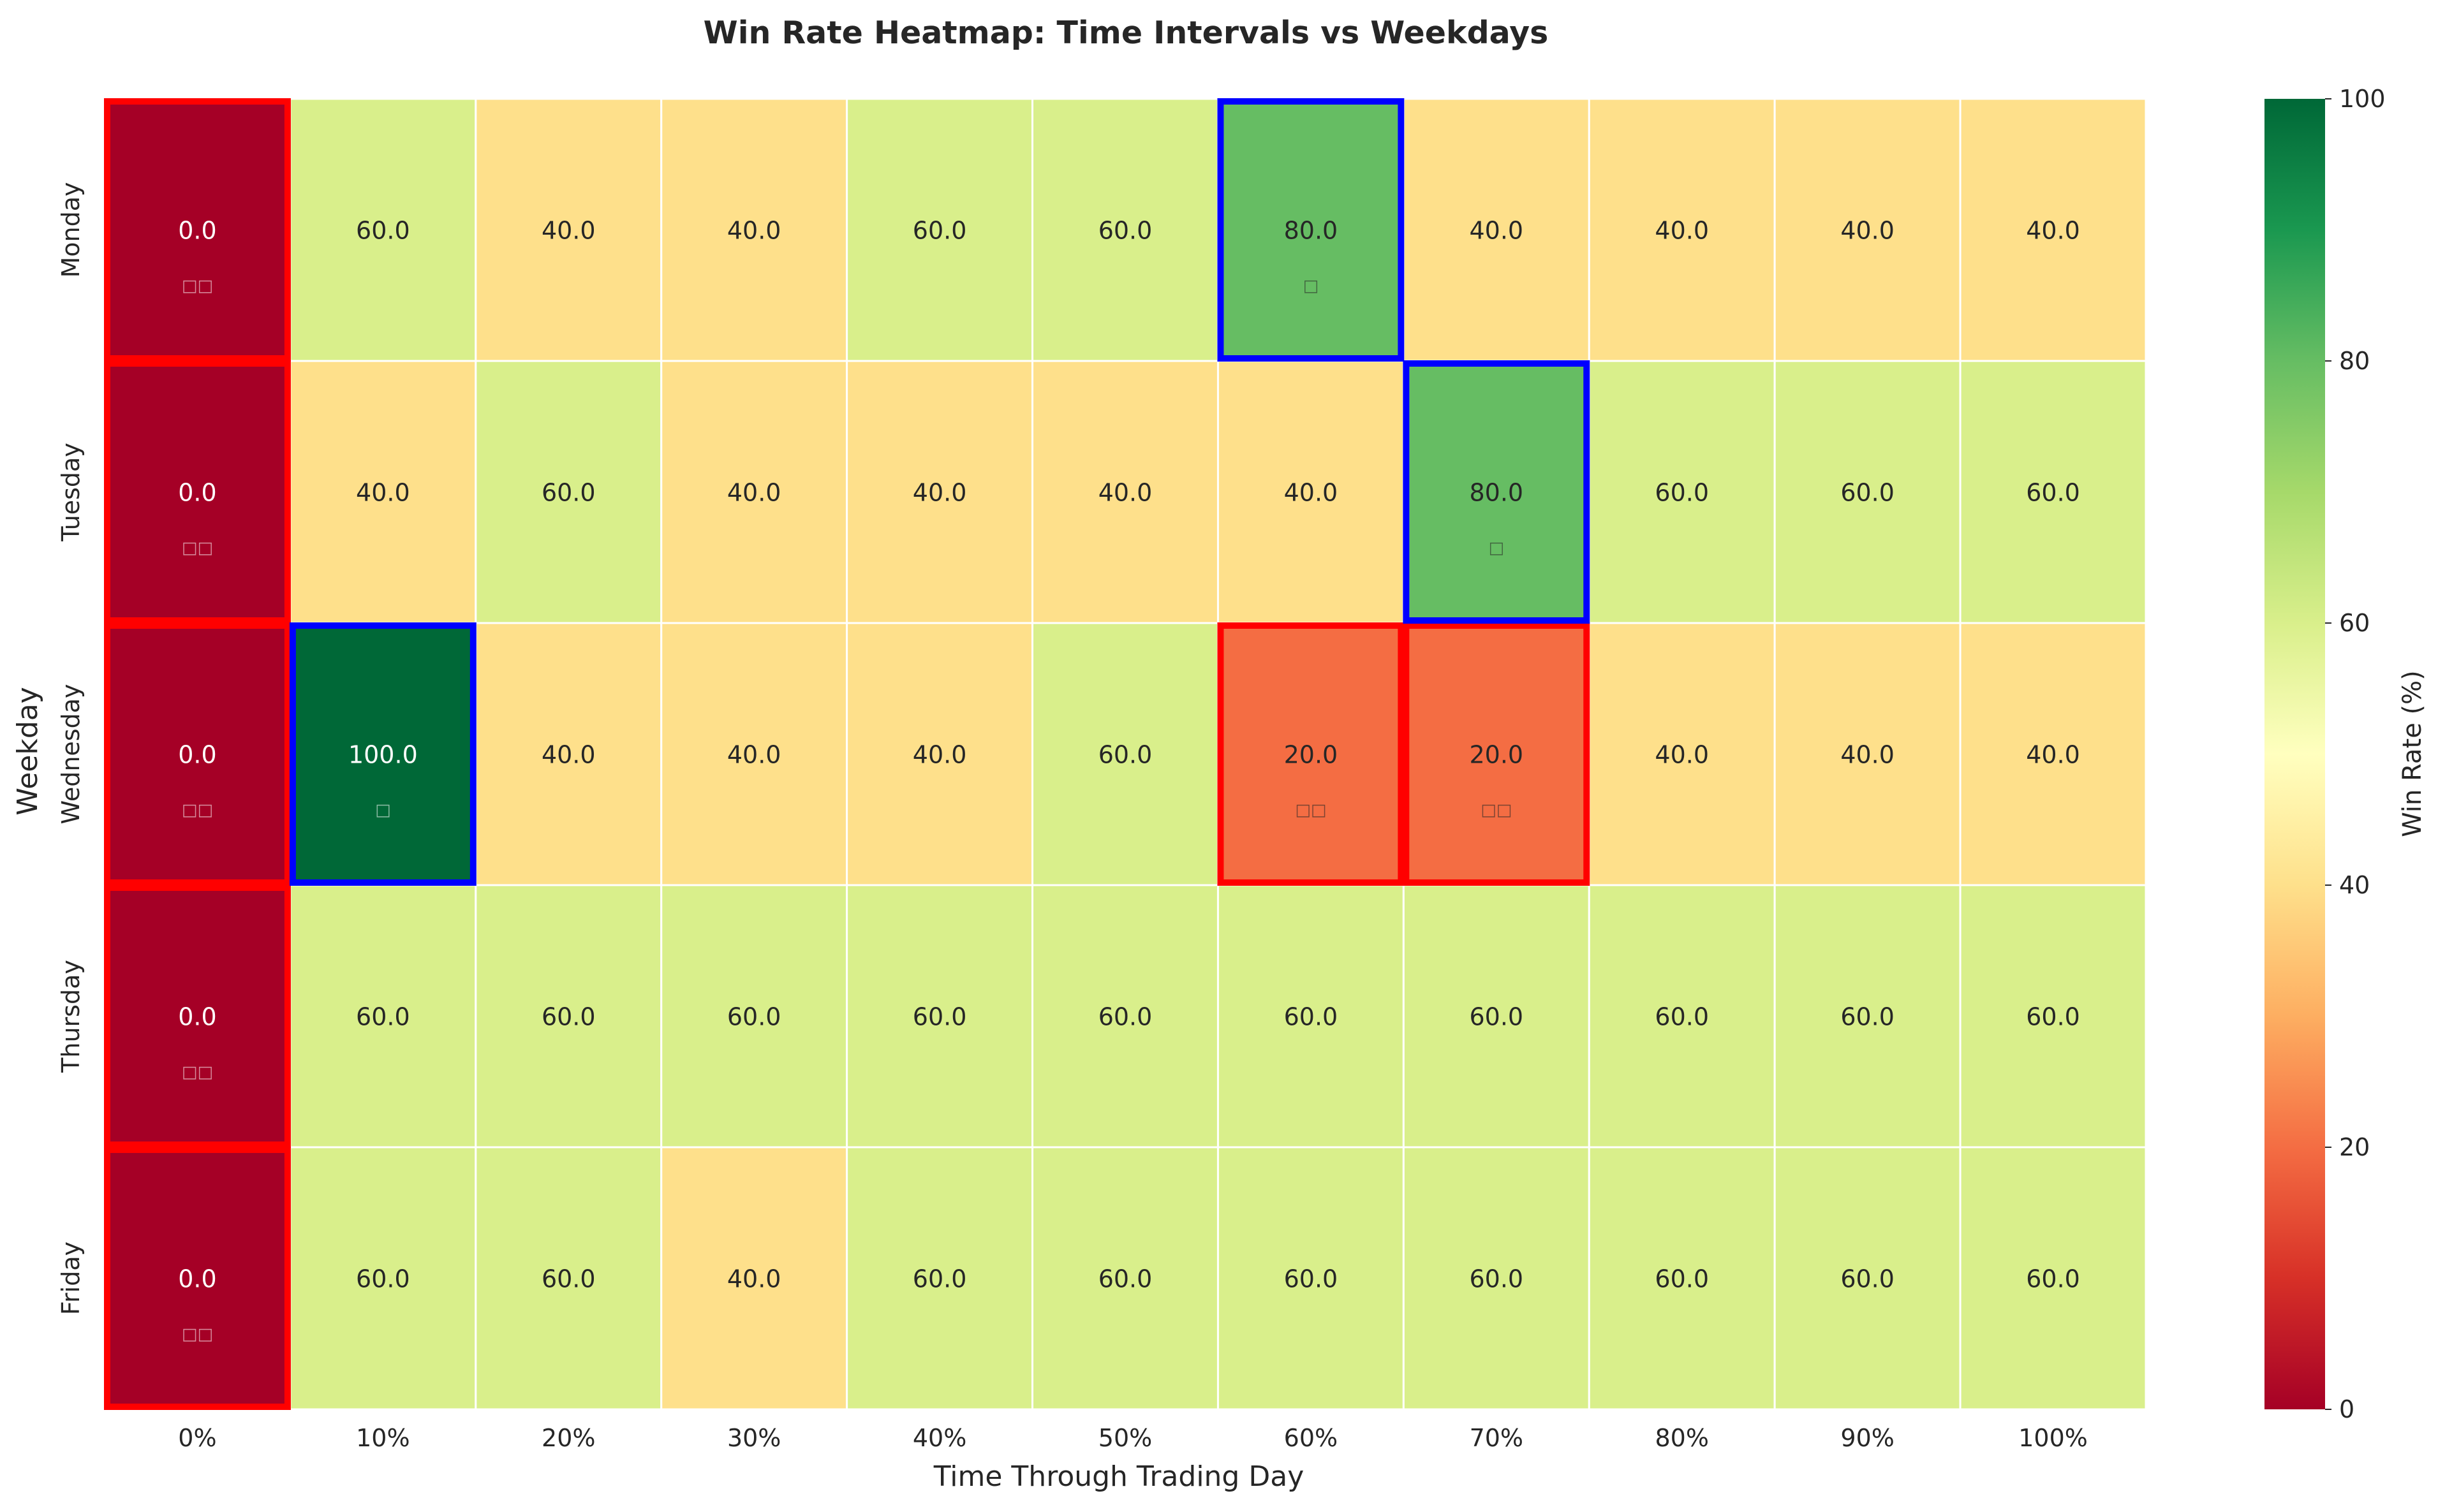 This screenshot has height=1512, width=2445. What do you see at coordinates (197, 1438) in the screenshot?
I see `x-tick-label: 0%` at bounding box center [197, 1438].